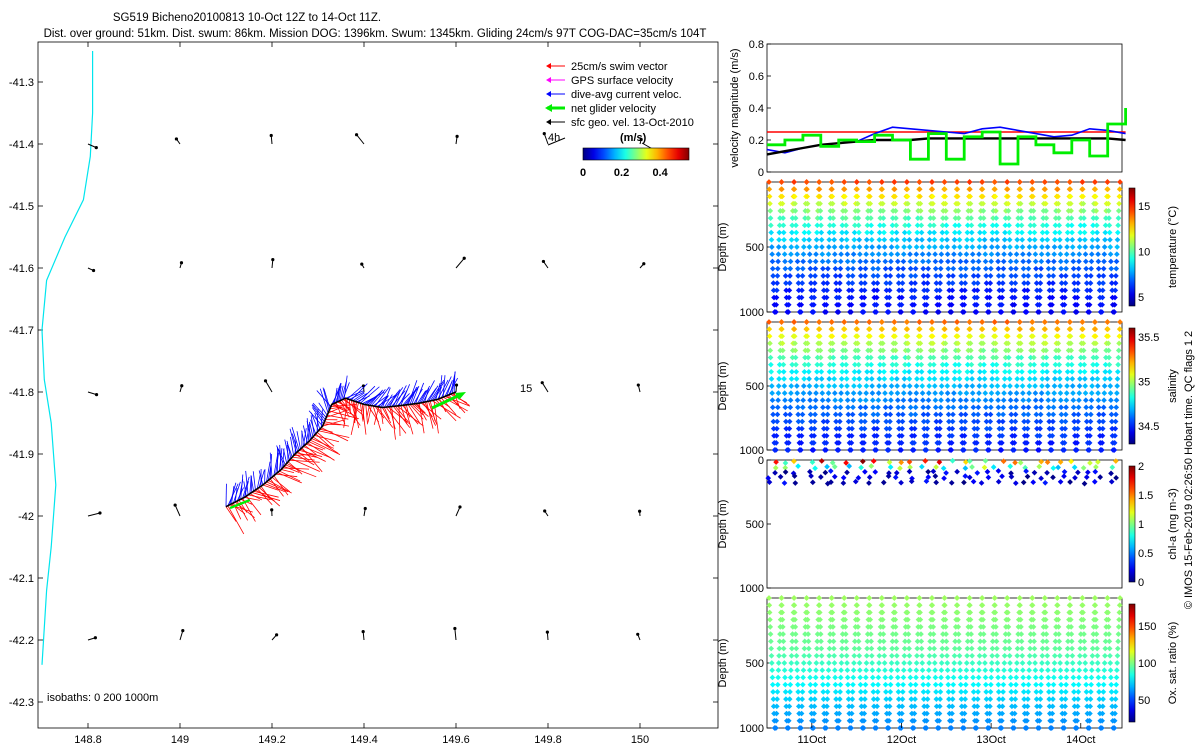  What do you see at coordinates (348, 463) in the screenshot?
I see `swim-vectors` at bounding box center [348, 463].